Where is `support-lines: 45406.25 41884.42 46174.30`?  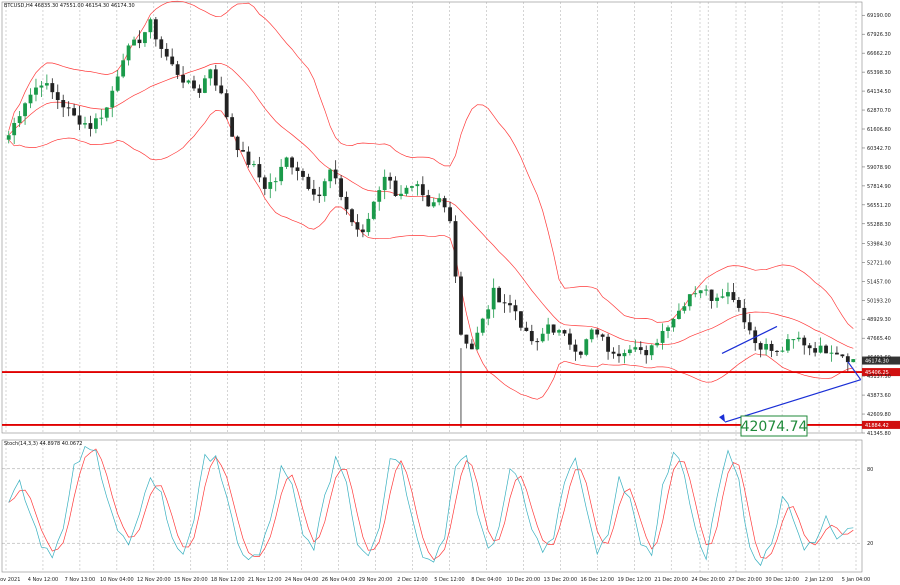 support-lines: 45406.25 41884.42 46174.30 is located at coordinates (451, 392).